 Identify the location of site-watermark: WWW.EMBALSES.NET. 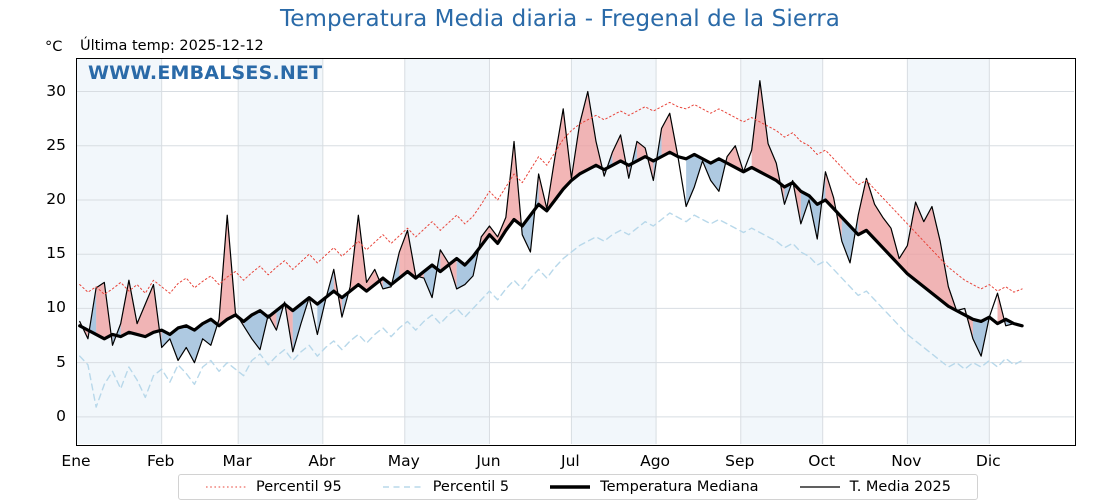
(205, 73).